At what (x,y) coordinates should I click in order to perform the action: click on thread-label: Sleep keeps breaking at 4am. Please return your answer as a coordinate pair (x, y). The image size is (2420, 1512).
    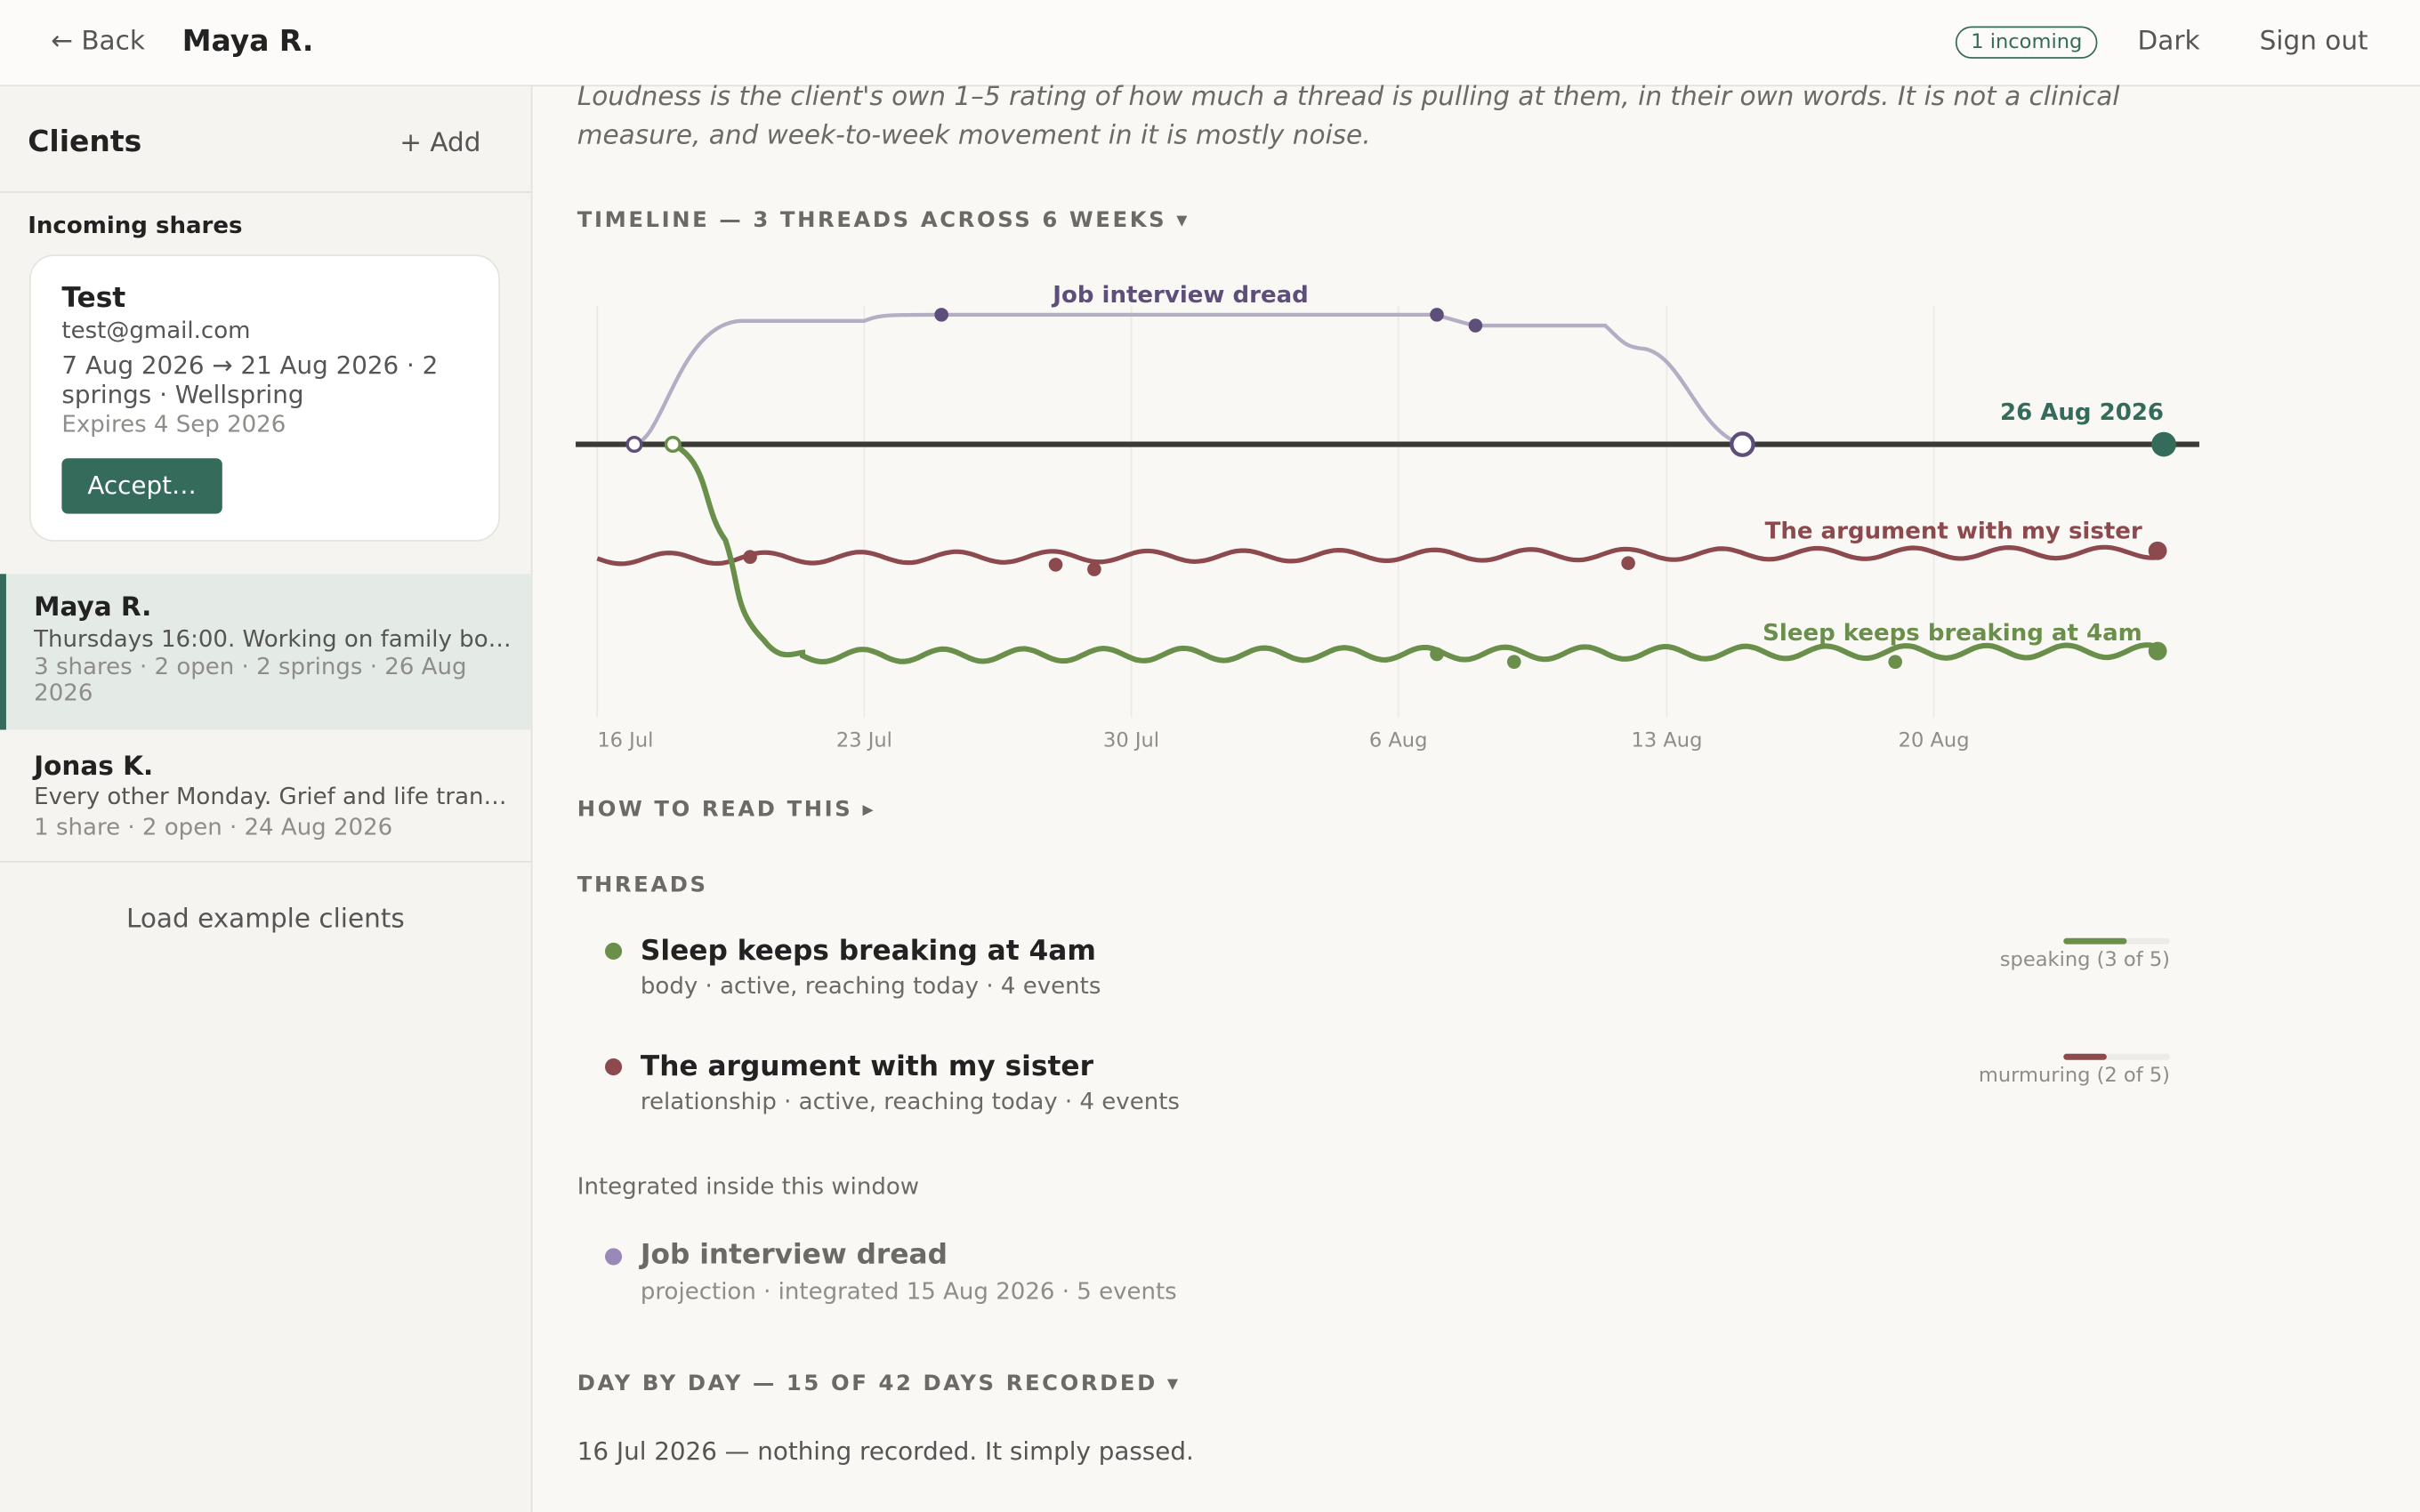
    Looking at the image, I should click on (1952, 634).